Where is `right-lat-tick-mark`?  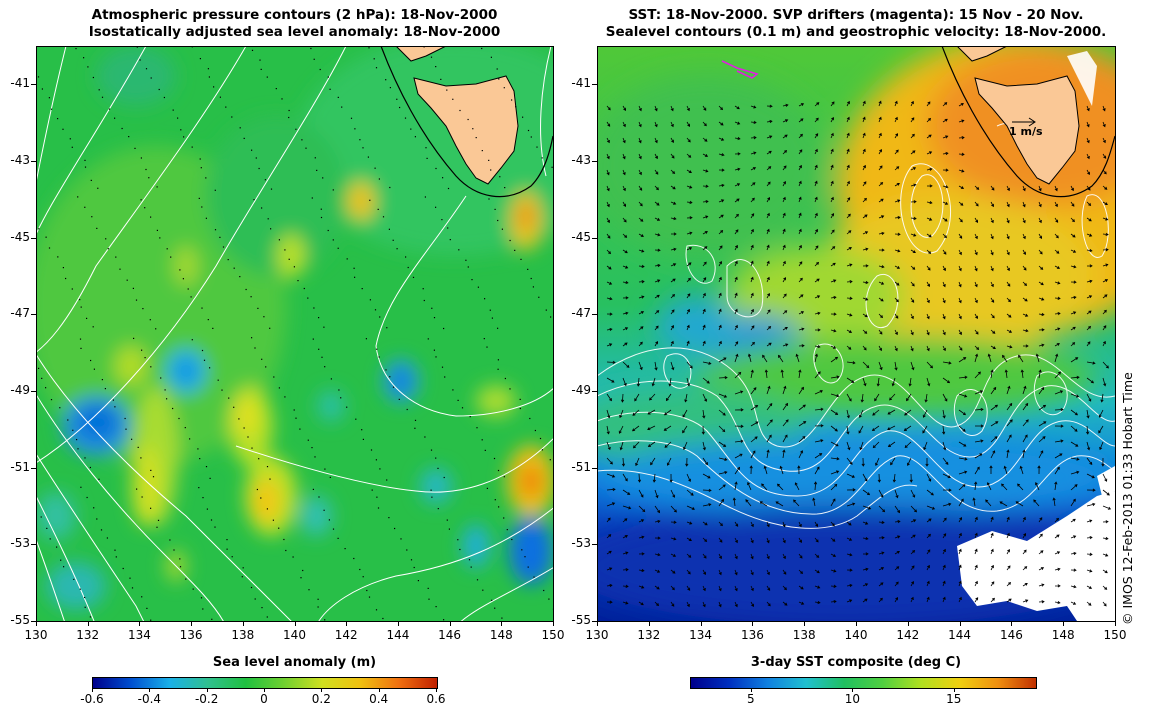
right-lat-tick-mark is located at coordinates (594, 545).